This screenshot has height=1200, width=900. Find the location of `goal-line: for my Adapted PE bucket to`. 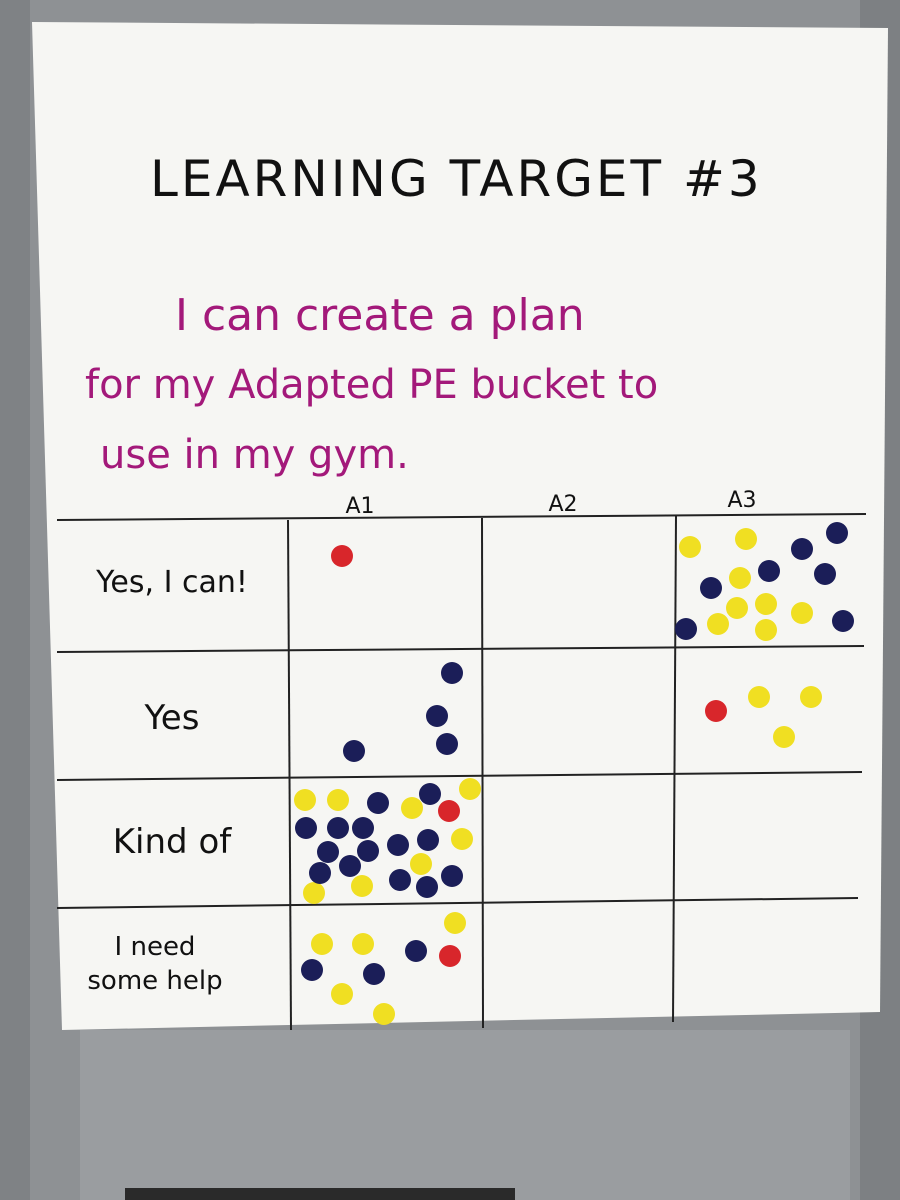

goal-line: for my Adapted PE bucket to is located at coordinates (372, 385).